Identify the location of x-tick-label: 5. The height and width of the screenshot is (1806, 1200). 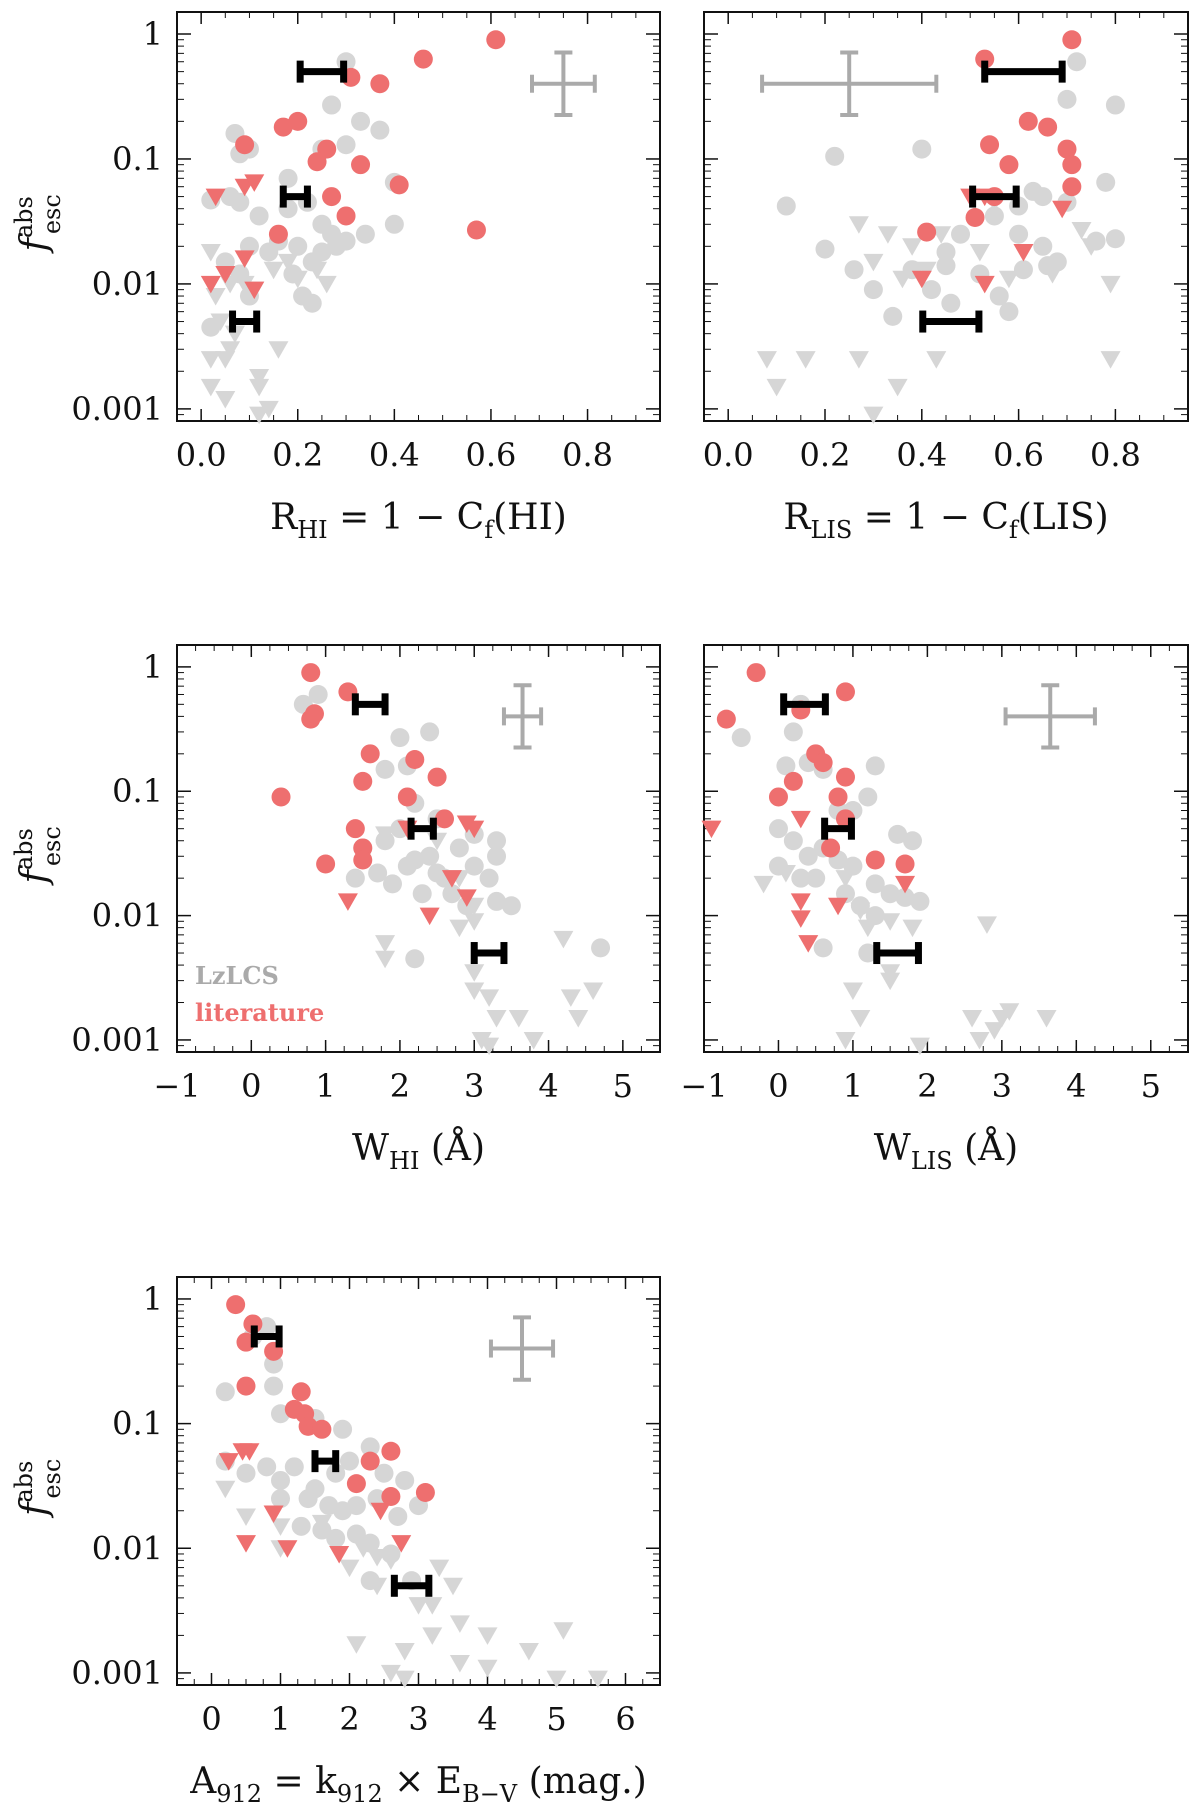
(556, 1719).